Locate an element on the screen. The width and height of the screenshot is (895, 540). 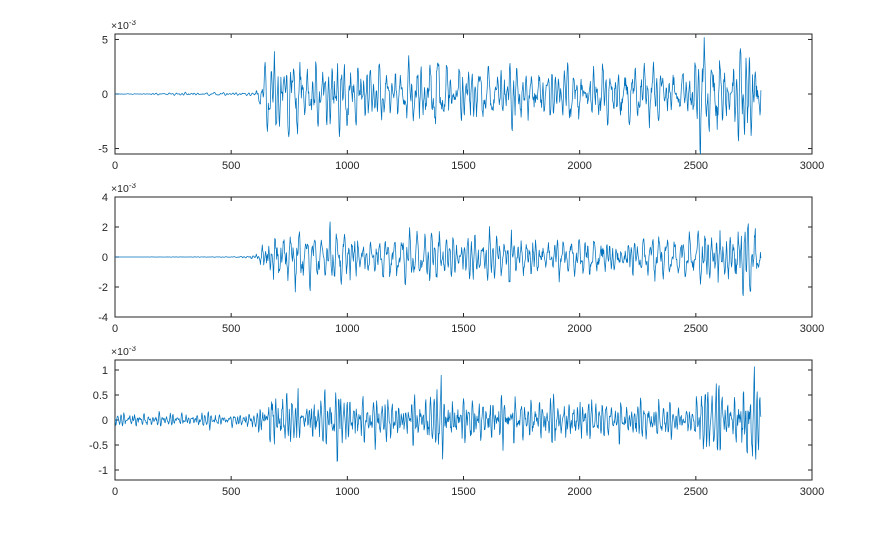
y-tick-label: -5 is located at coordinates (103, 150).